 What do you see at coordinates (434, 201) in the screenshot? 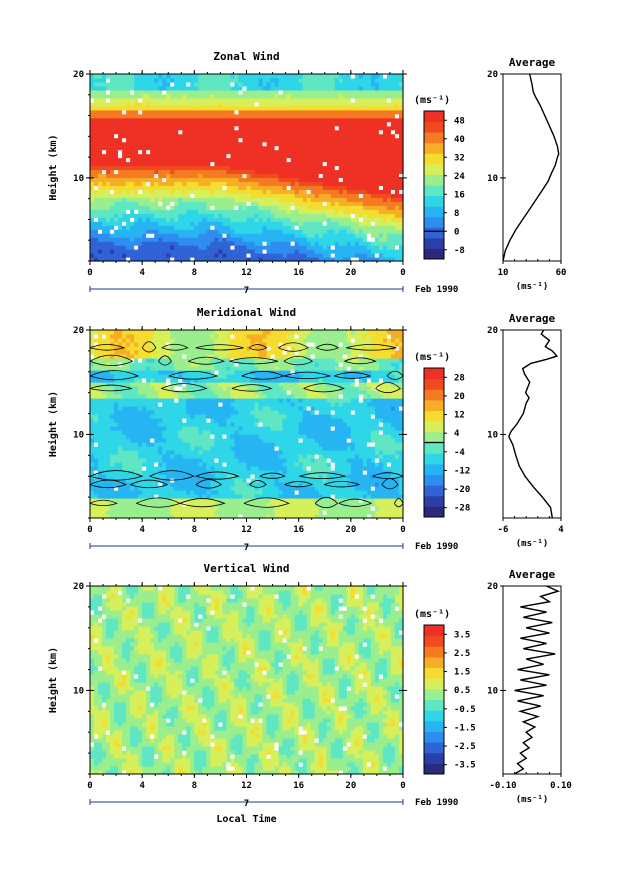
I see `colorbar-swatch` at bounding box center [434, 201].